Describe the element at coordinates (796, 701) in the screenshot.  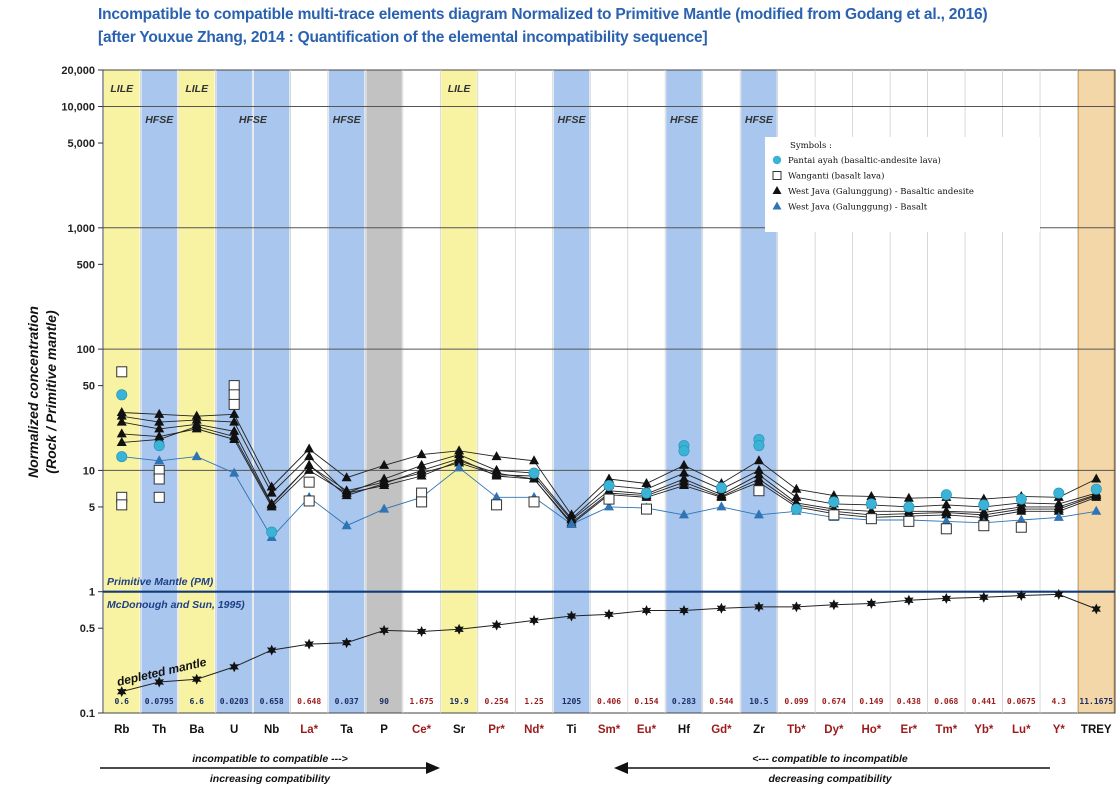
I see `pm-value-label: 0.099` at that location.